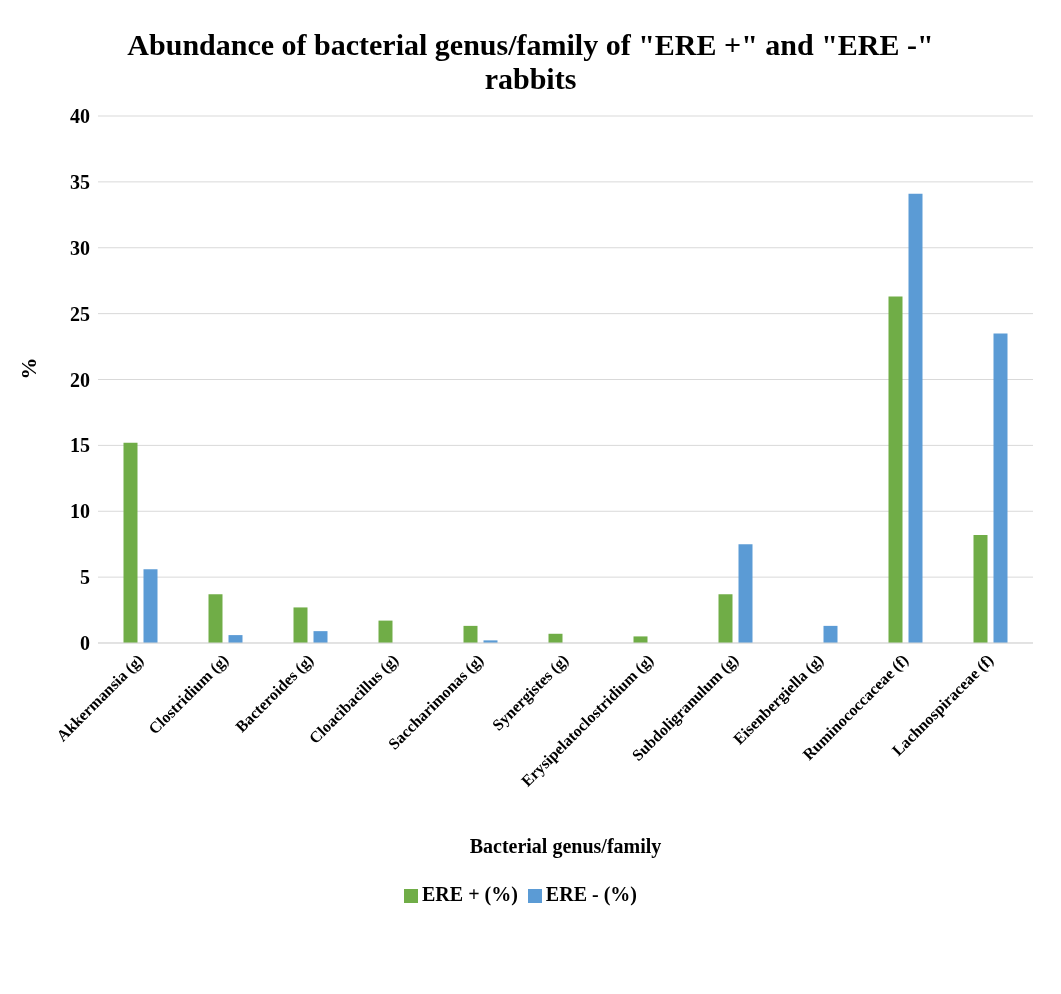 The width and height of the screenshot is (1061, 994). What do you see at coordinates (80, 247) in the screenshot?
I see `y-tick-label: 30` at bounding box center [80, 247].